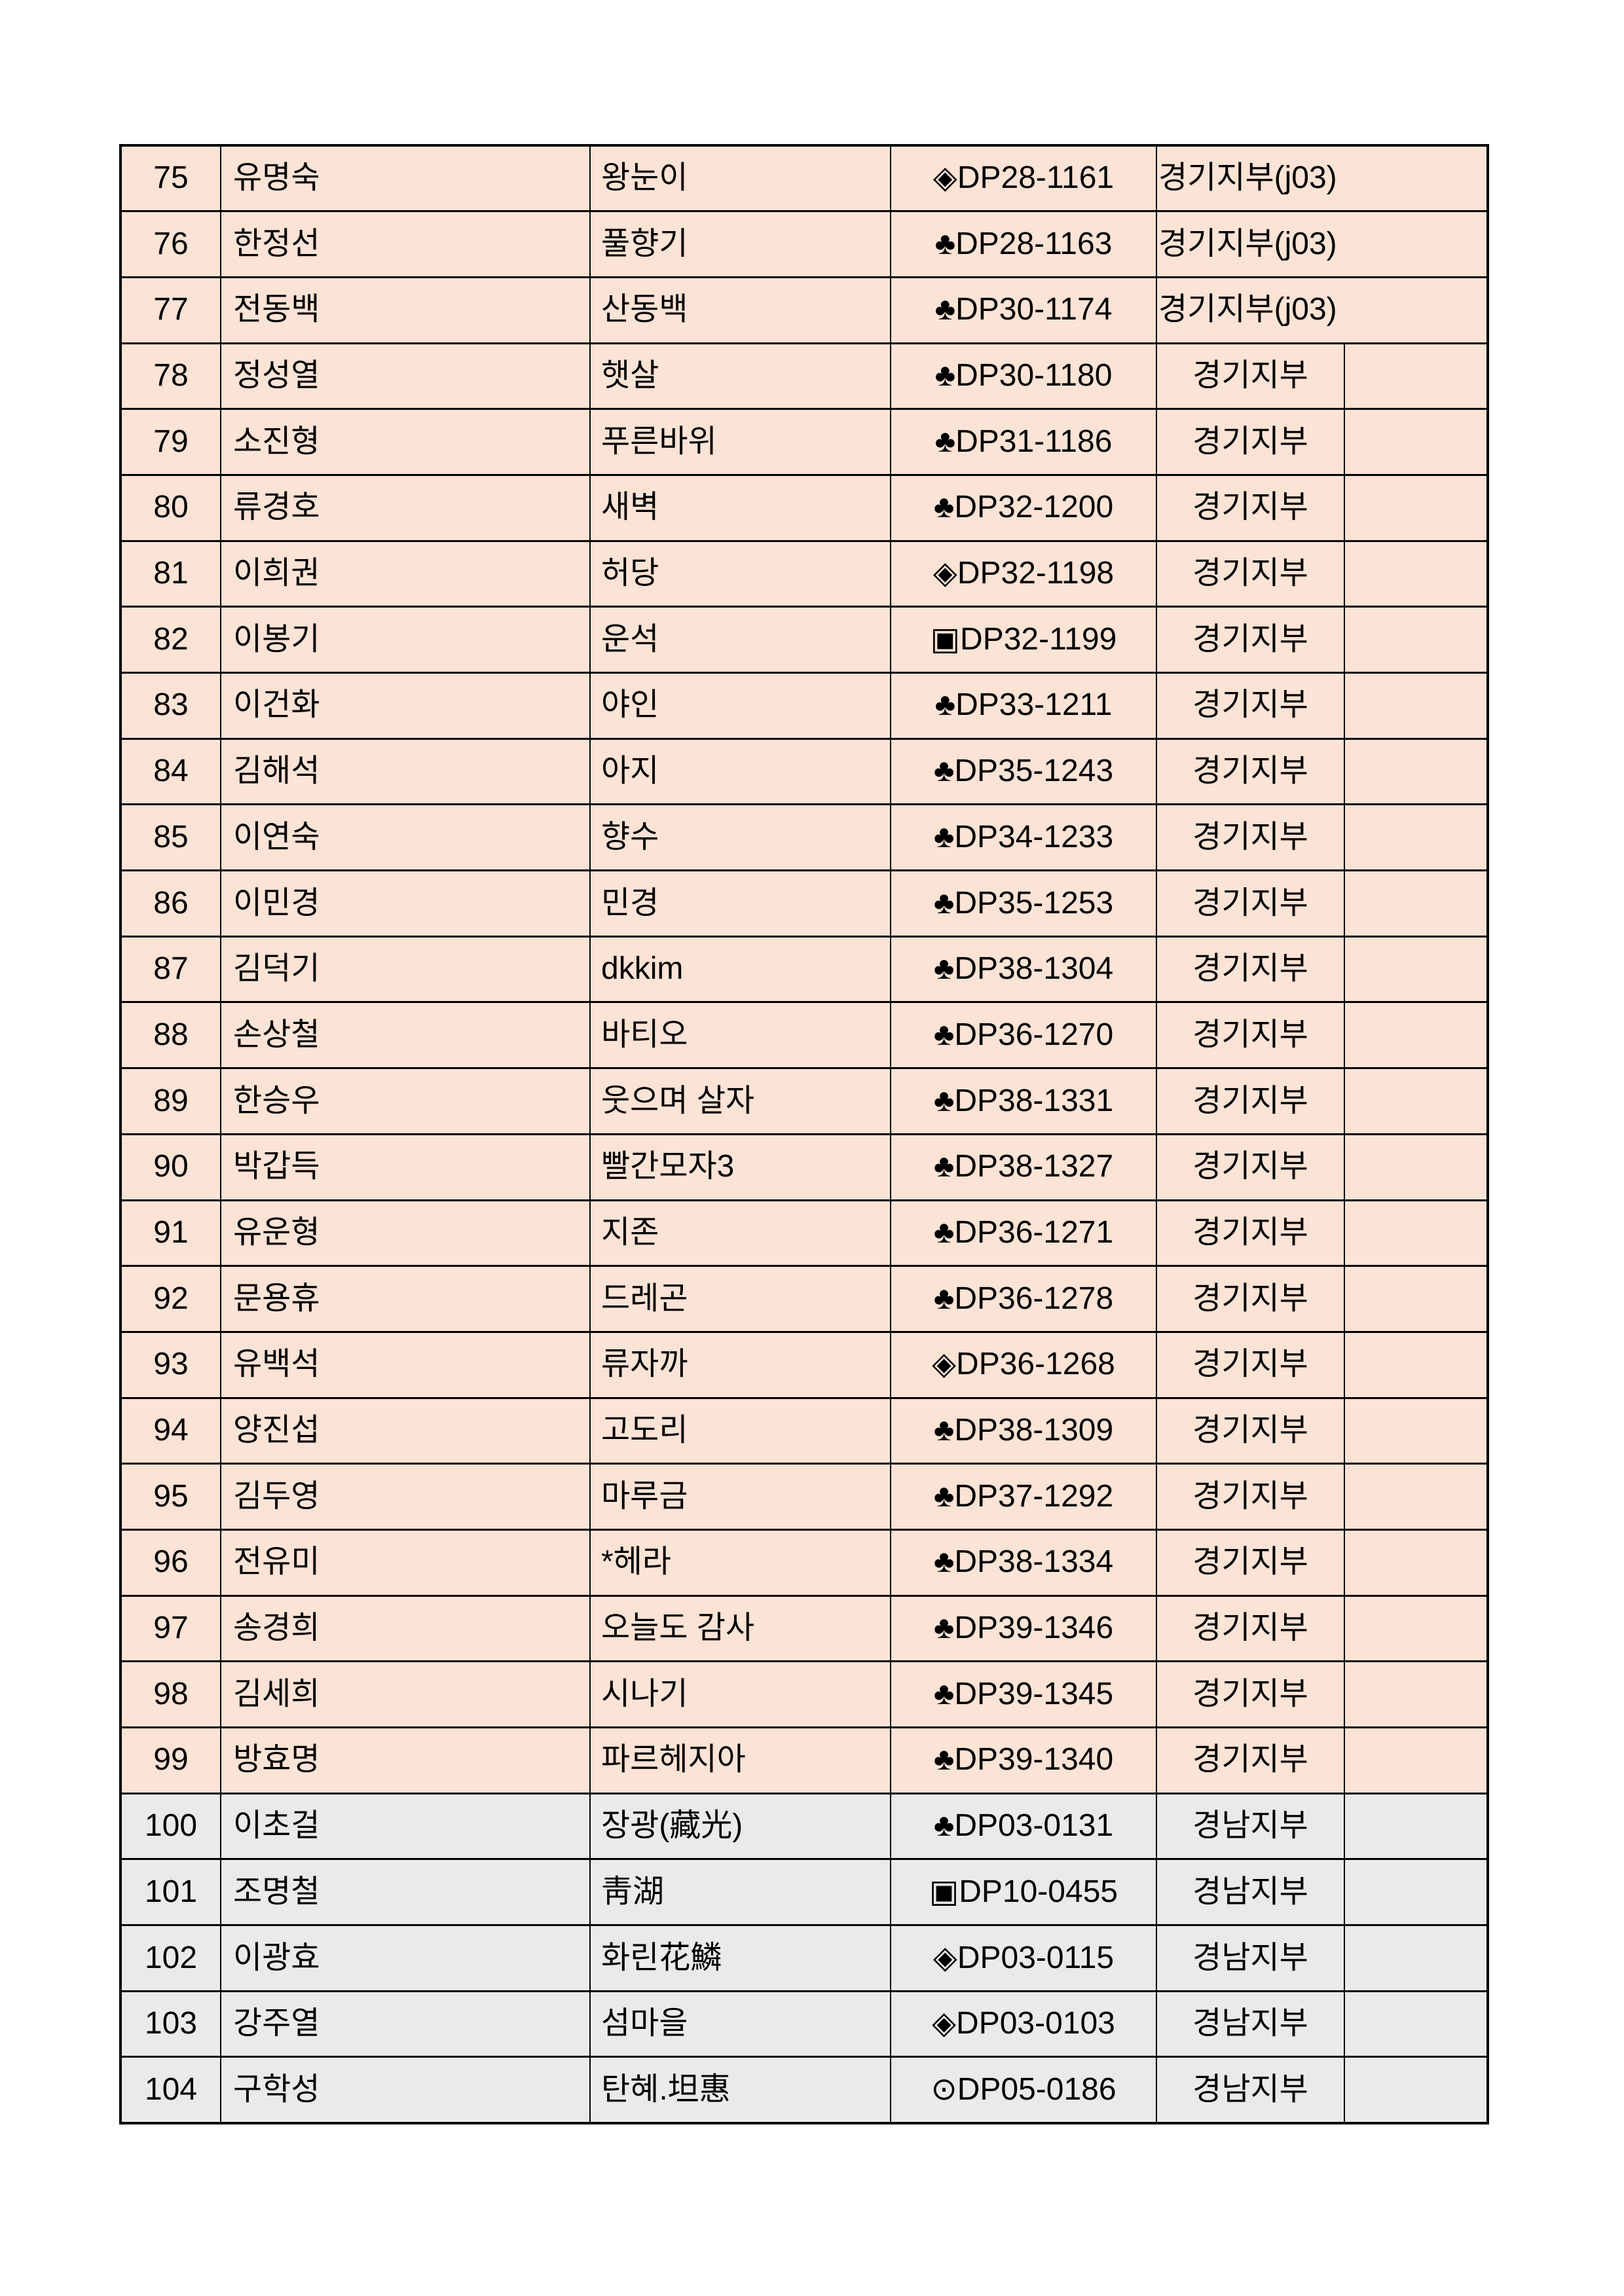  What do you see at coordinates (1023, 2024) in the screenshot?
I see `member-id-cell: ◈DP03-0103` at bounding box center [1023, 2024].